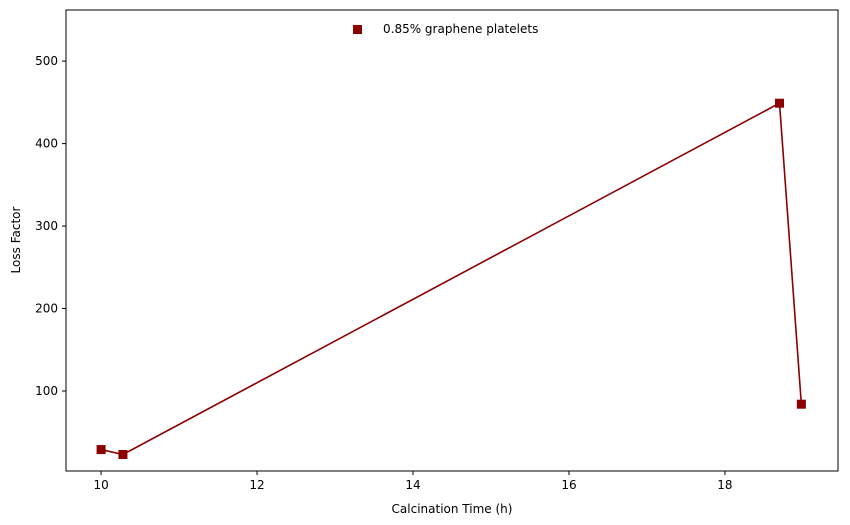  I want to click on y-ticks: 100 200 300 400 500, so click(50, 226).